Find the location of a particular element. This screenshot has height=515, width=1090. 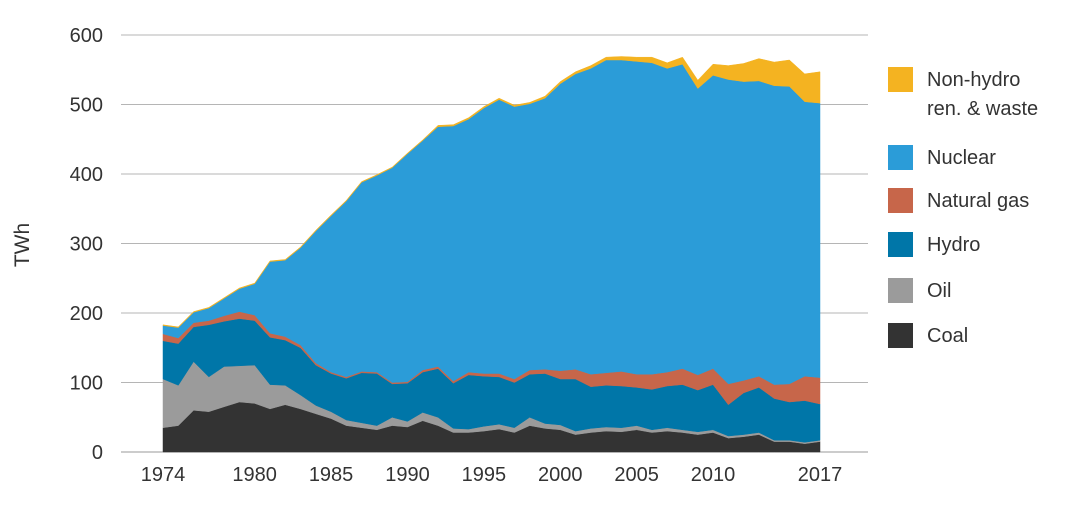

y-tick-label: 200 is located at coordinates (86, 314).